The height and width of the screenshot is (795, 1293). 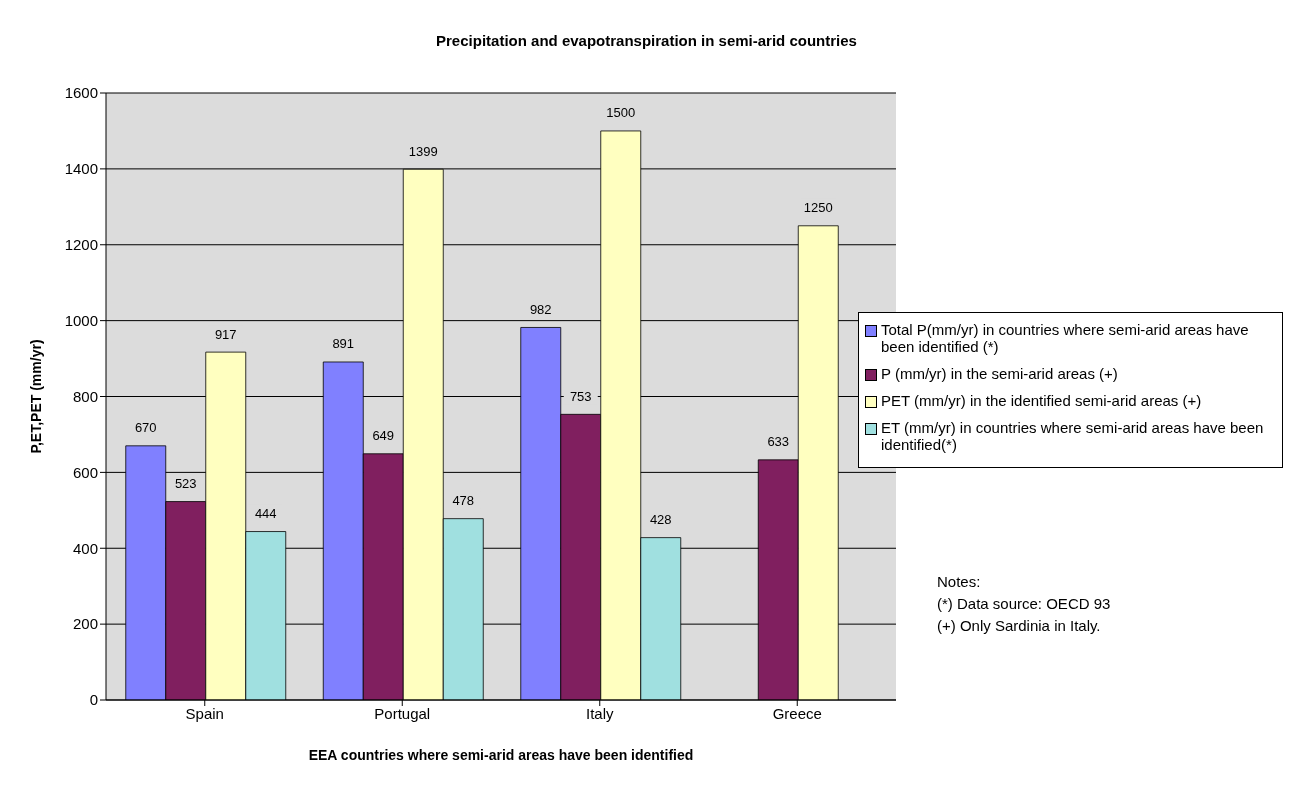 What do you see at coordinates (501, 755) in the screenshot?
I see `x-axis-title: EEA countries where semi-arid areas have been identified` at bounding box center [501, 755].